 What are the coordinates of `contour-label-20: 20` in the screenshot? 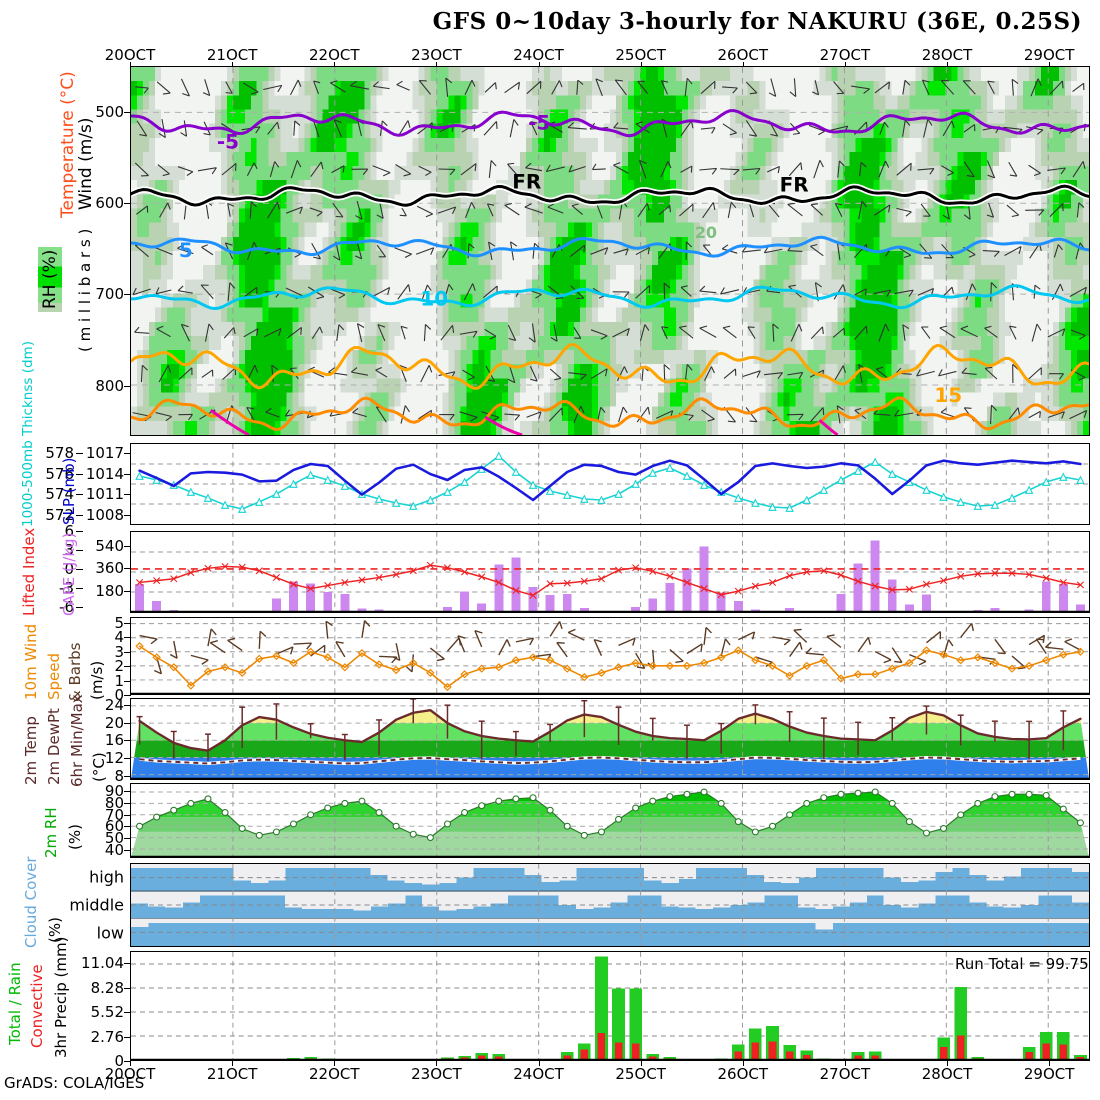 It's located at (706, 232).